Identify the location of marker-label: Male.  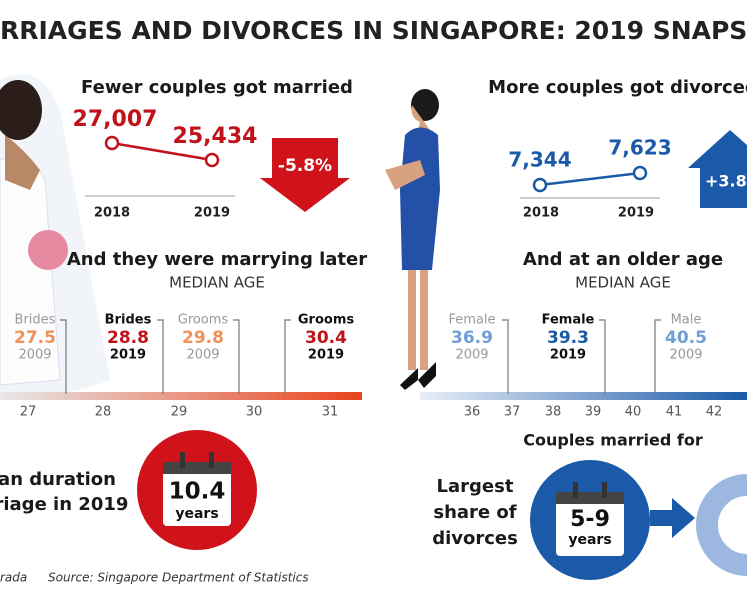
(686, 320).